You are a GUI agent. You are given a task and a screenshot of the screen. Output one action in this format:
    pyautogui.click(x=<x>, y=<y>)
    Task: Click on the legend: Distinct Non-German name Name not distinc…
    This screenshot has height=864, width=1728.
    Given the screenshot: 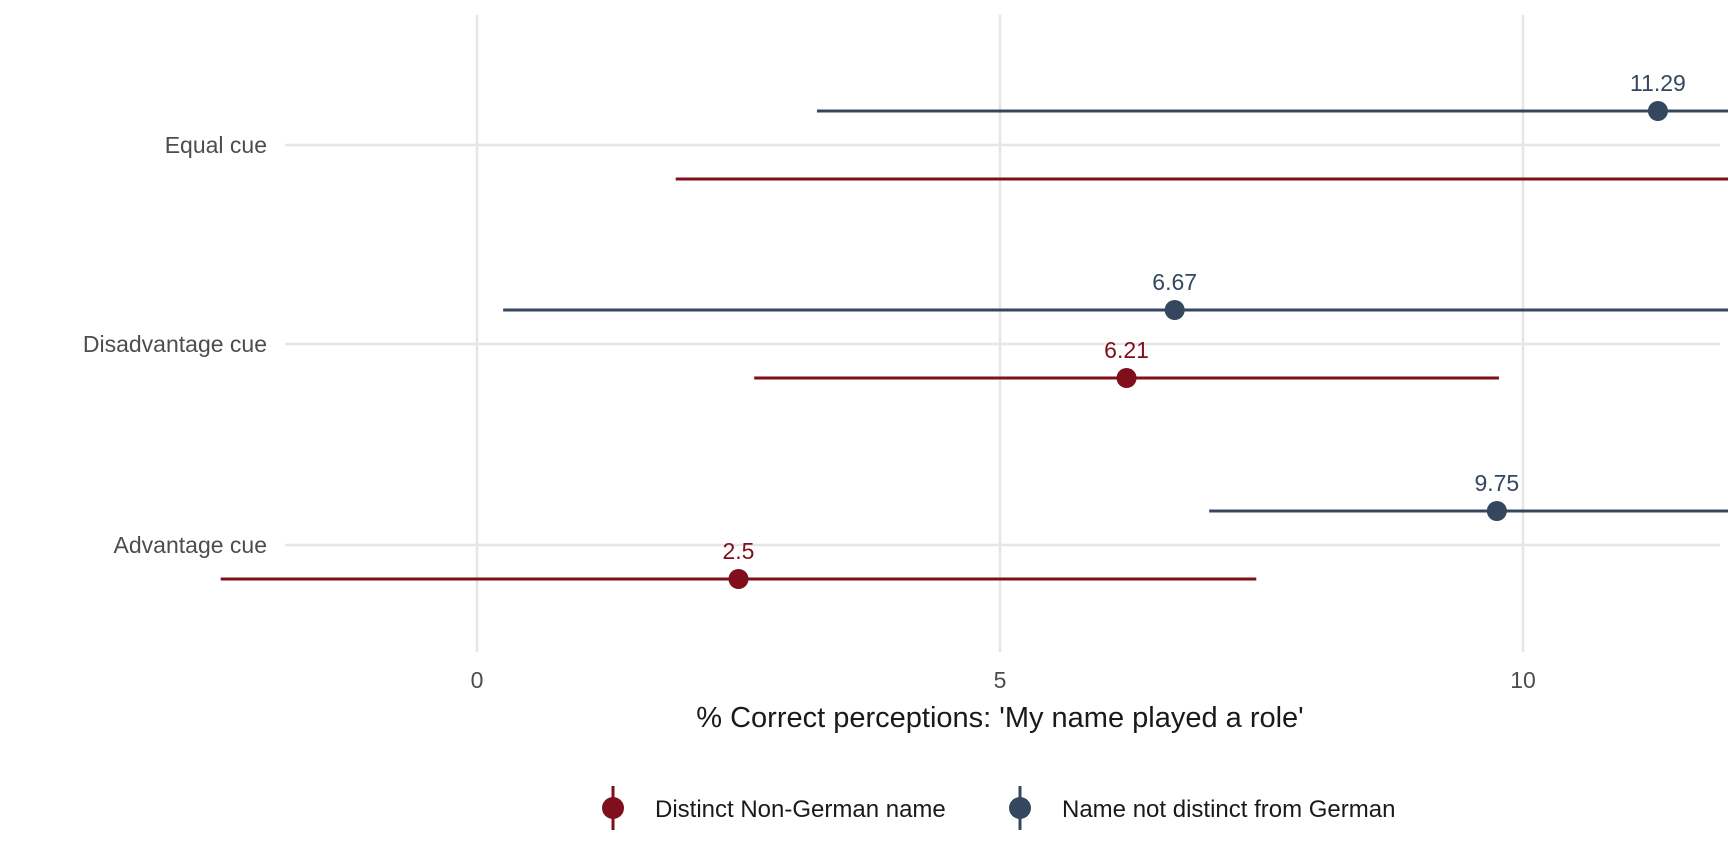 What is the action you would take?
    pyautogui.click(x=998, y=808)
    